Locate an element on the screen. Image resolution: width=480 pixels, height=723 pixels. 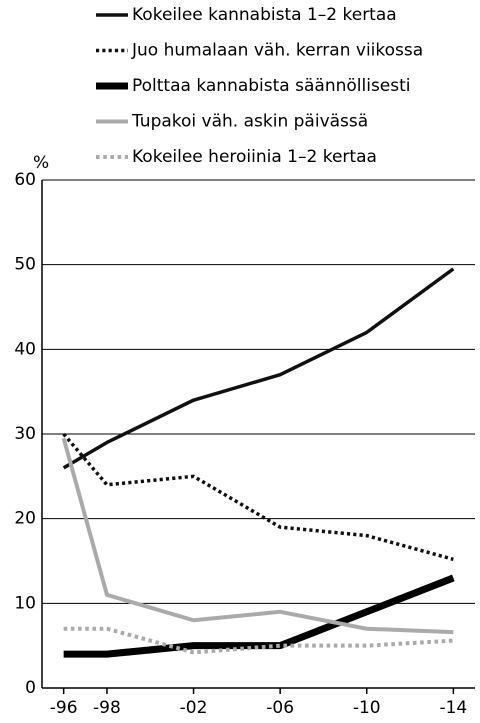
legend-label: Kokeilee heroiinia 1–2 kertaa is located at coordinates (254, 157).